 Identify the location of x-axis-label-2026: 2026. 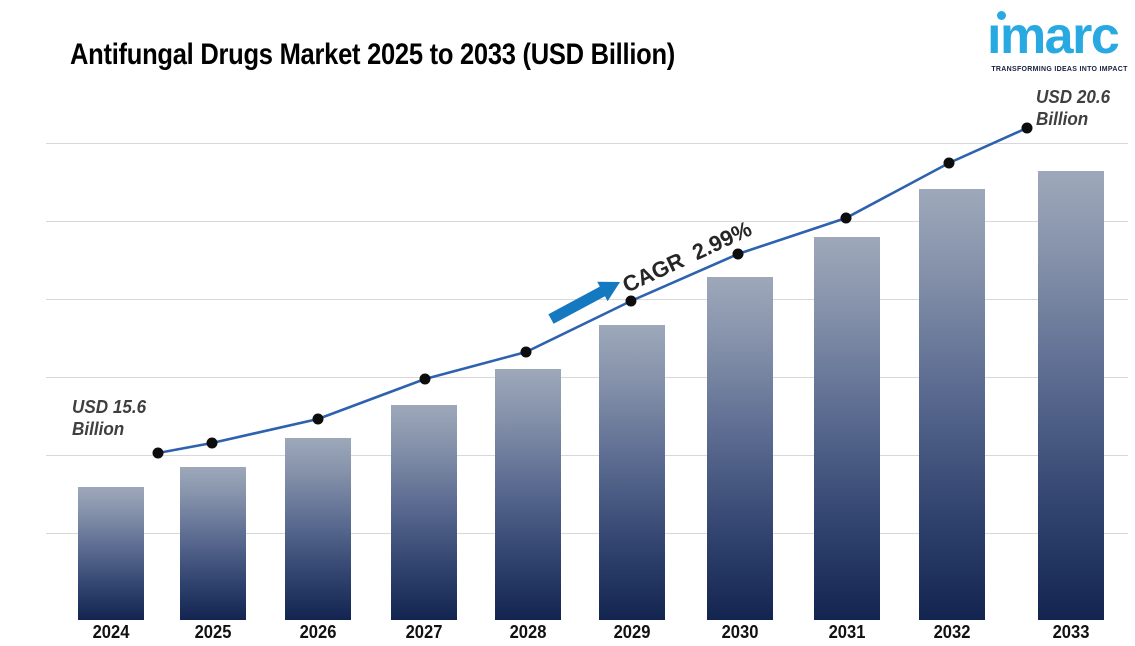
(318, 632).